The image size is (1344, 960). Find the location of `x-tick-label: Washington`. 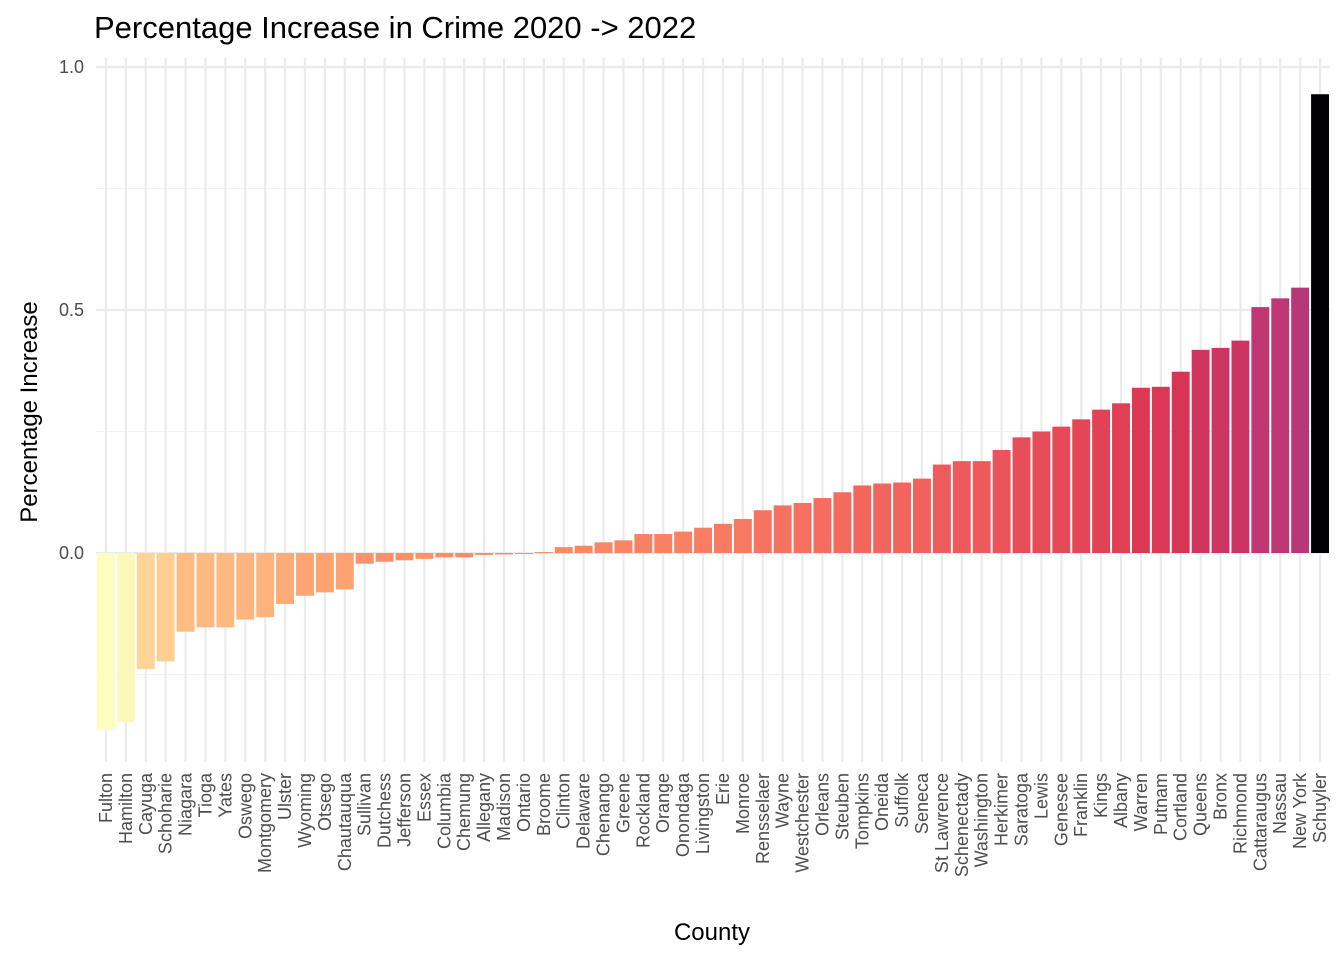

x-tick-label: Washington is located at coordinates (982, 820).